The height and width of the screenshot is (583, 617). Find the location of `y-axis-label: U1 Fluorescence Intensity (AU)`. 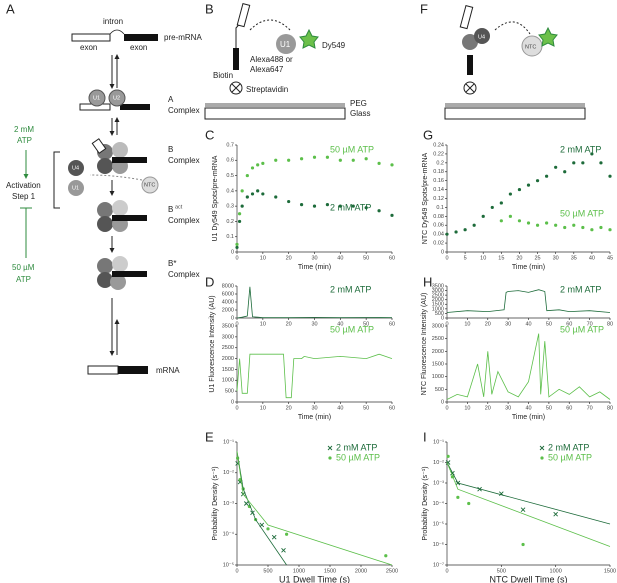

y-axis-label: U1 Fluorescence Intensity (AU) is located at coordinates (212, 343).